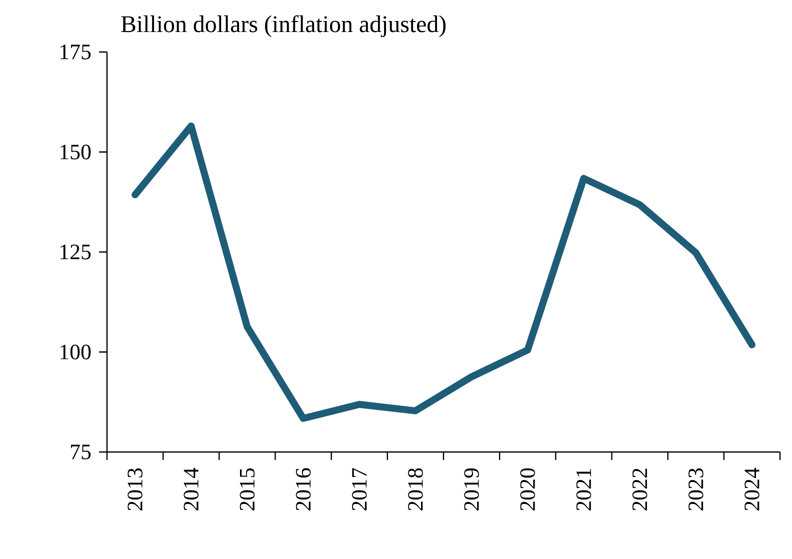  What do you see at coordinates (81, 452) in the screenshot?
I see `y-tick-label: 75` at bounding box center [81, 452].